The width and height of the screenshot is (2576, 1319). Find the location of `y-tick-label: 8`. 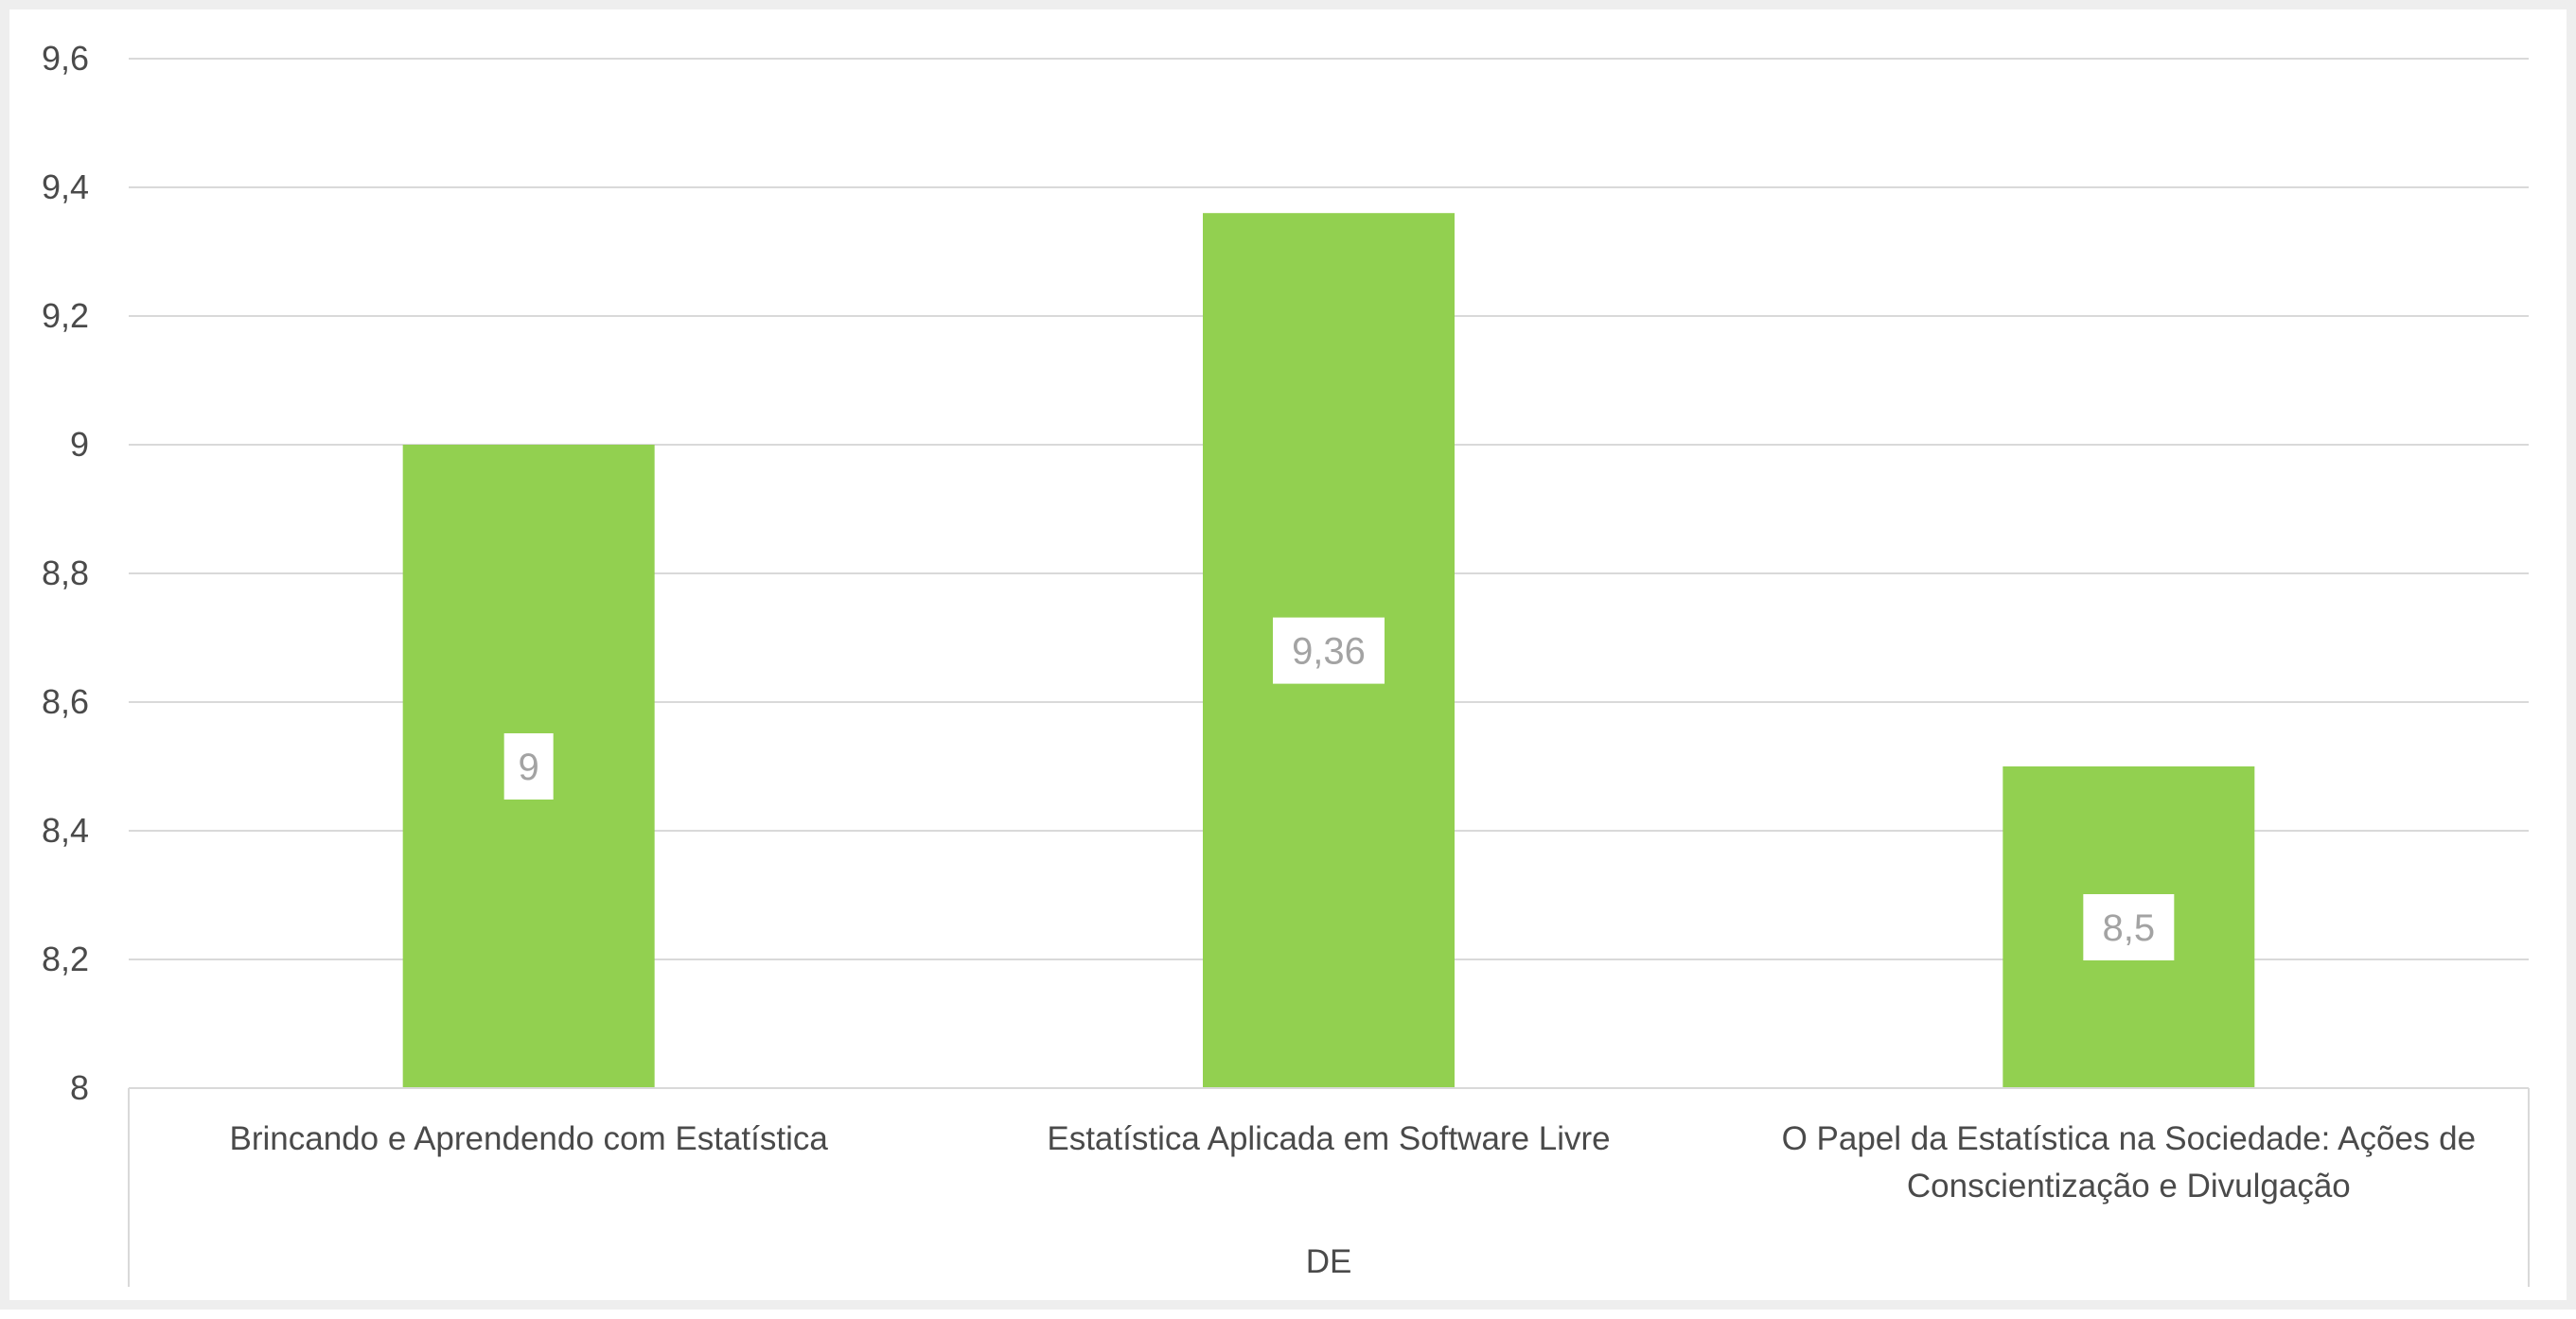

y-tick-label: 8 is located at coordinates (79, 1087).